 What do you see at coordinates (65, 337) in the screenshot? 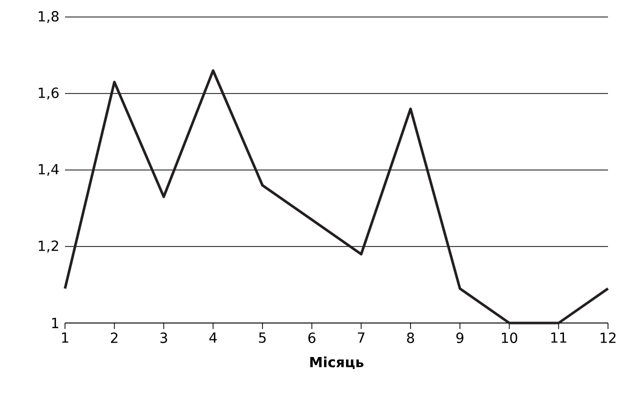
I see `x-tick-label: 1` at bounding box center [65, 337].